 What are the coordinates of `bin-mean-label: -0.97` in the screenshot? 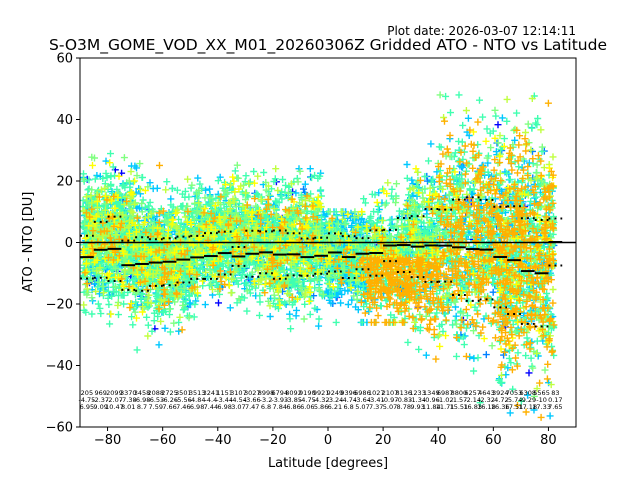 It's located at (390, 400).